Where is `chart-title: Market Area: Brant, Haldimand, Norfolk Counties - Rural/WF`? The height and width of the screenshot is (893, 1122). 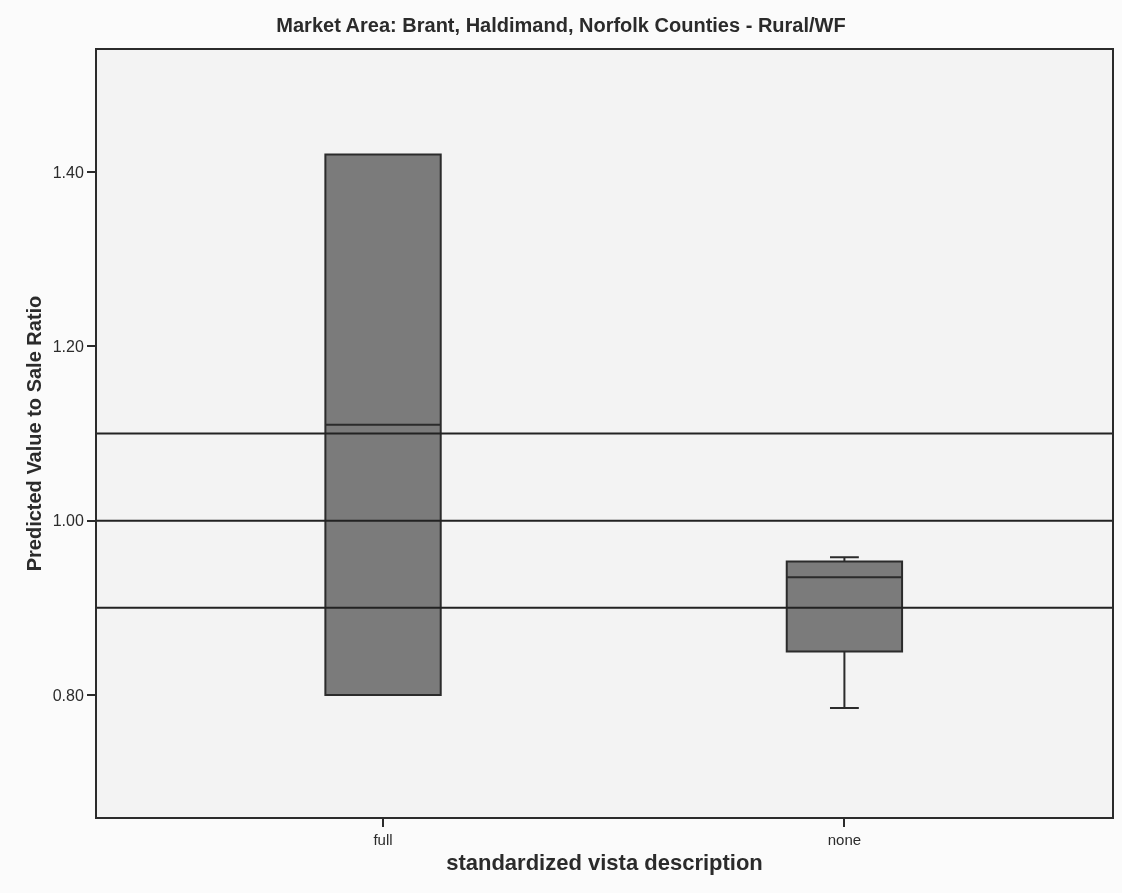 chart-title: Market Area: Brant, Haldimand, Norfolk Counties - Rural/WF is located at coordinates (561, 24).